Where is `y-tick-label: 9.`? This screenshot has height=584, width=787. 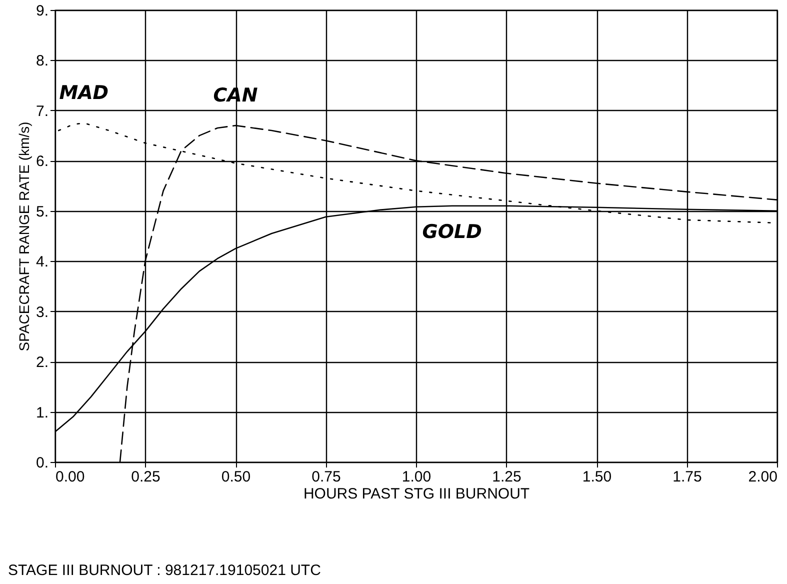
y-tick-label: 9. is located at coordinates (42, 11).